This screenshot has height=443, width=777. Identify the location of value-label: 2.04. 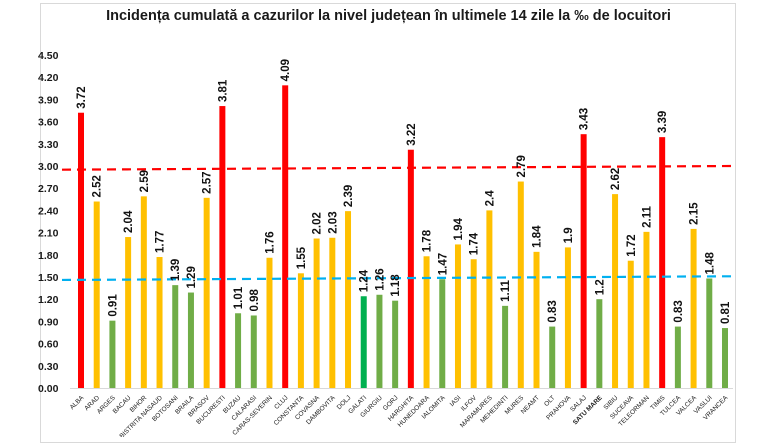
(129, 221).